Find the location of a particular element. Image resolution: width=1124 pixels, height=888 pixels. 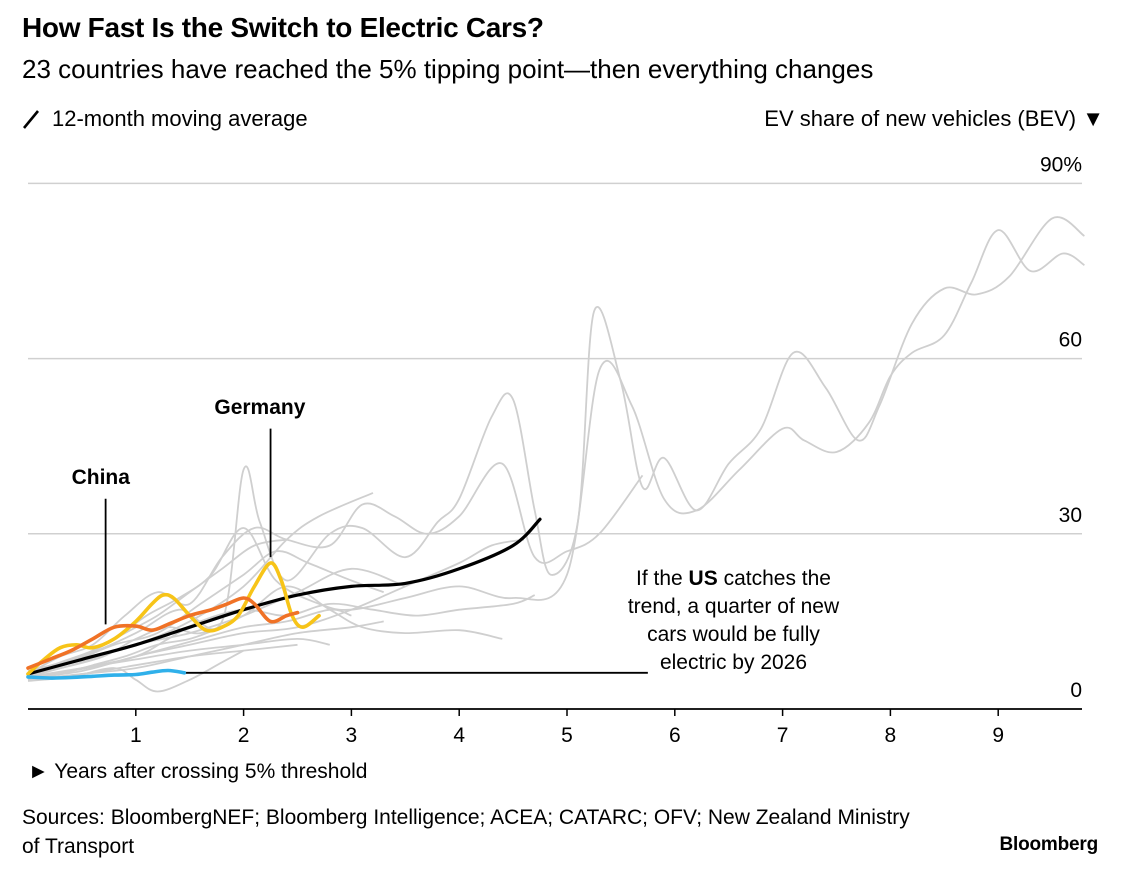

china-label: China is located at coordinates (100, 478).